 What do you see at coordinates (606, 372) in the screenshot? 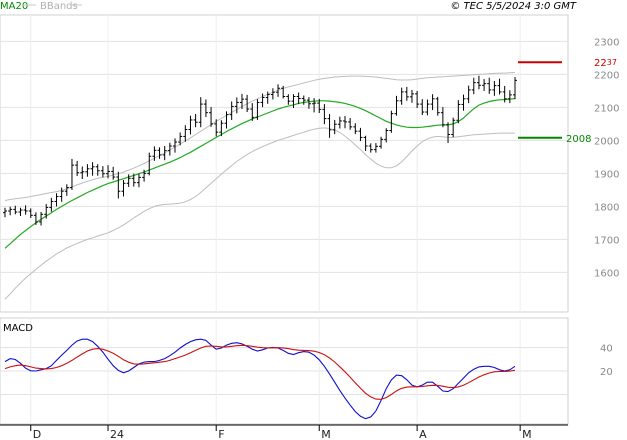
I see `macd-tick-label: 20` at bounding box center [606, 372].